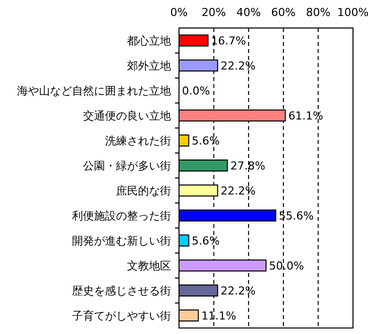  Describe the element at coordinates (143, 191) in the screenshot. I see `y-tick-label: 庶民的な街` at that location.